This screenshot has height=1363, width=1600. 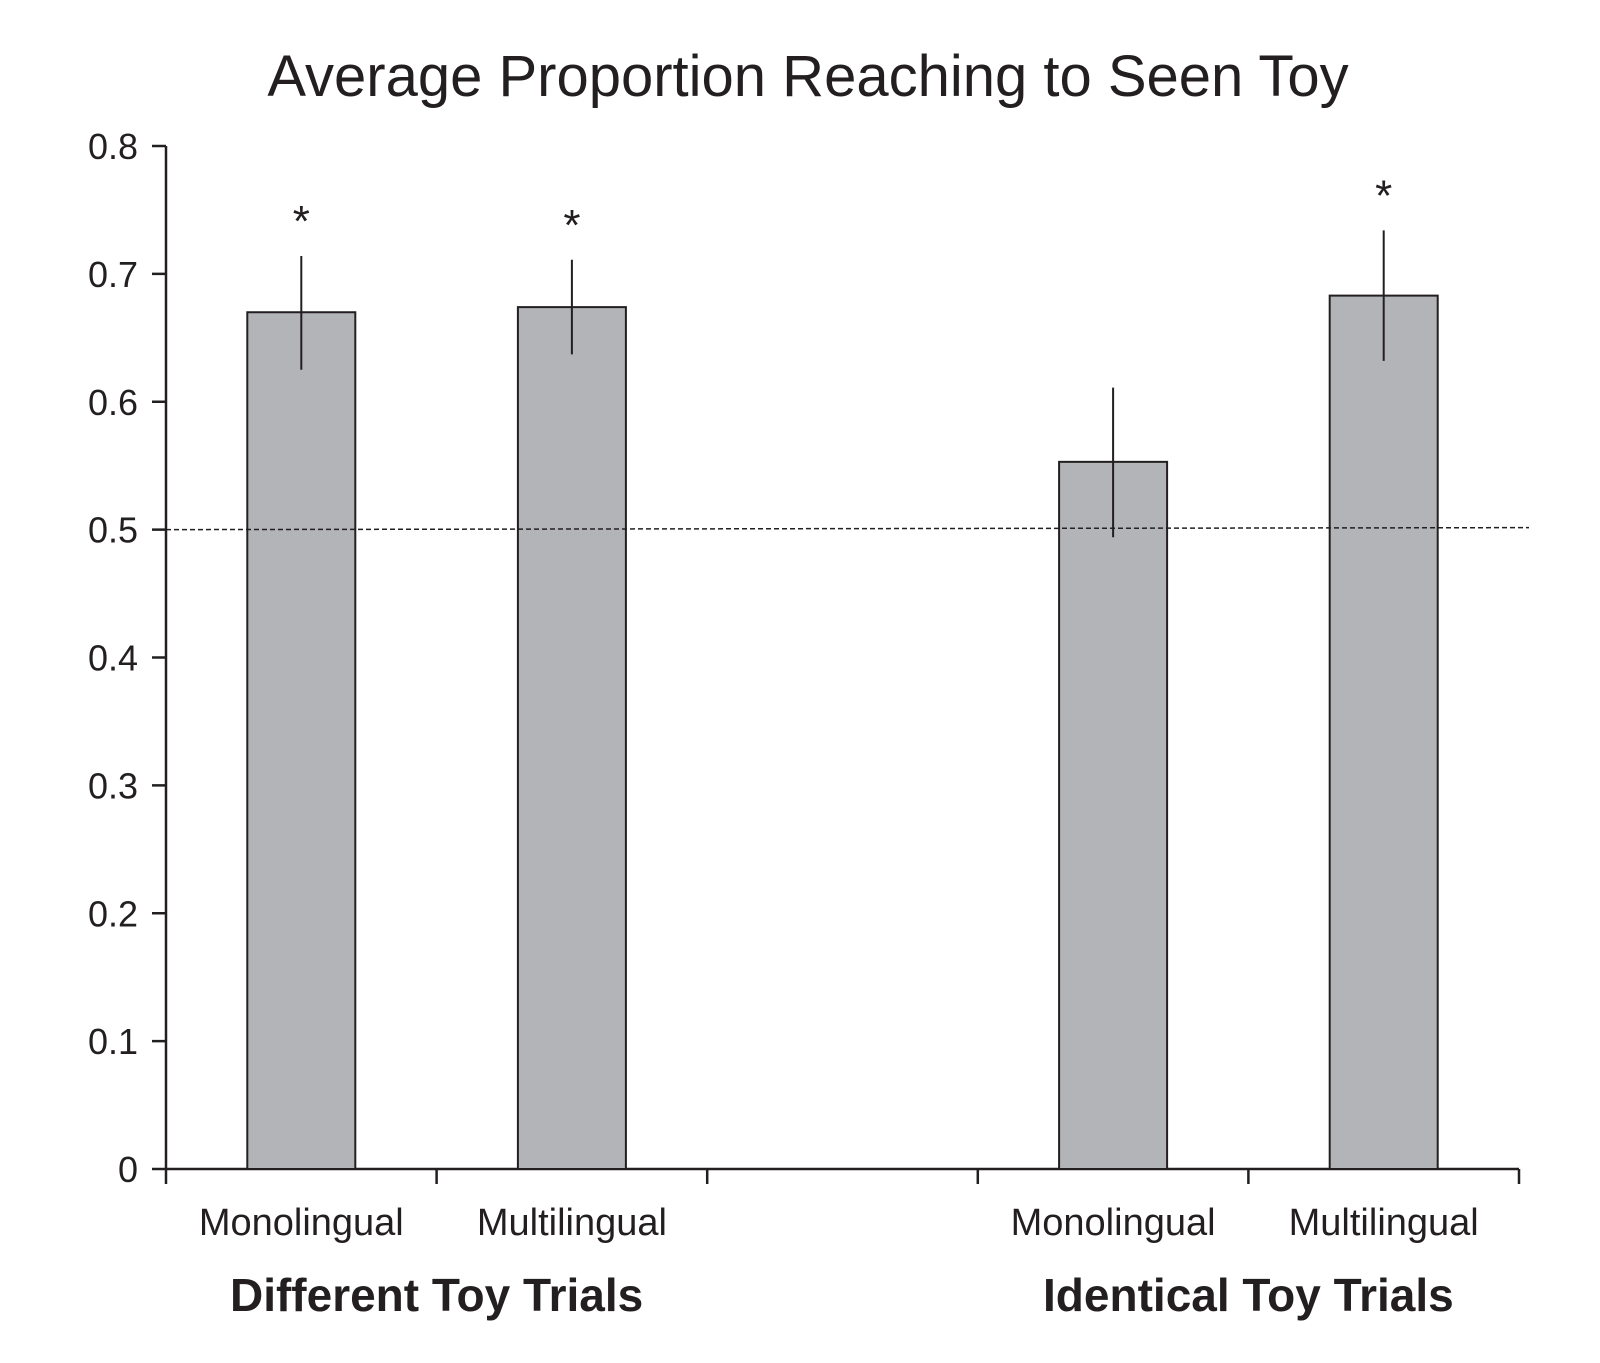 I want to click on chance-reference-line, so click(x=847, y=528).